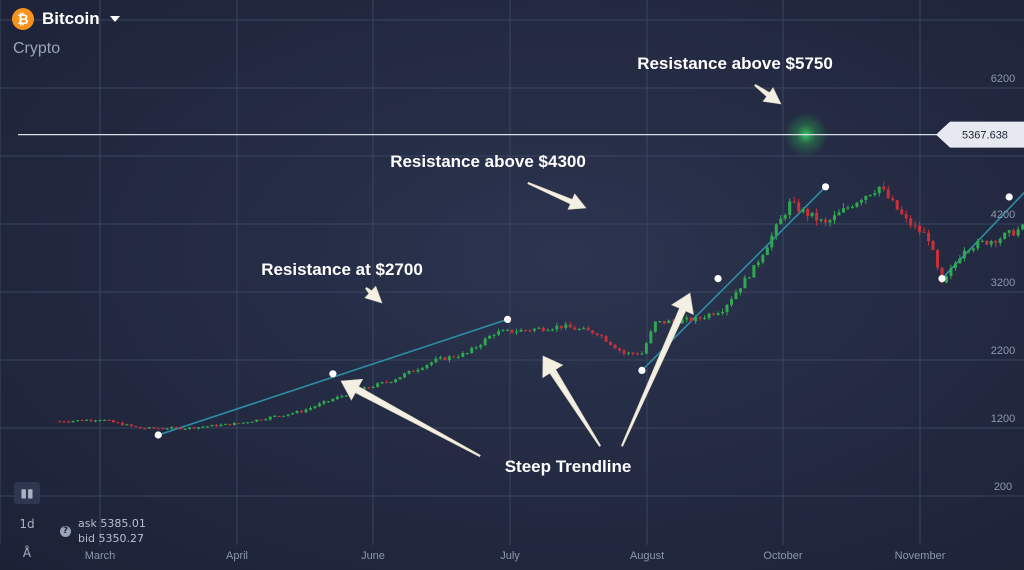  What do you see at coordinates (114, 19) in the screenshot?
I see `chevron-down-icon` at bounding box center [114, 19].